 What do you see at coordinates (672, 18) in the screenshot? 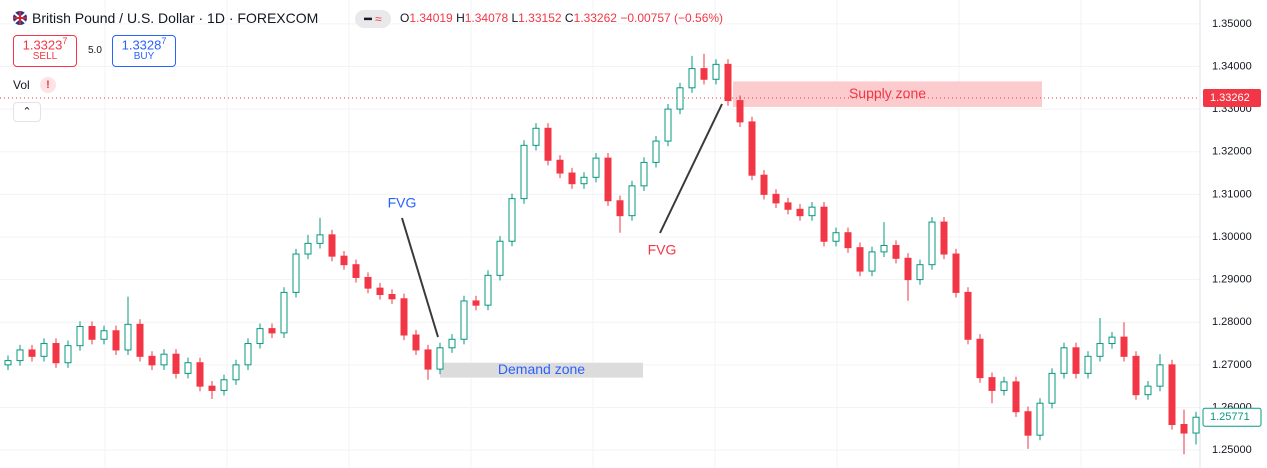
I see `change: −0.00757 (−0.56%)` at bounding box center [672, 18].